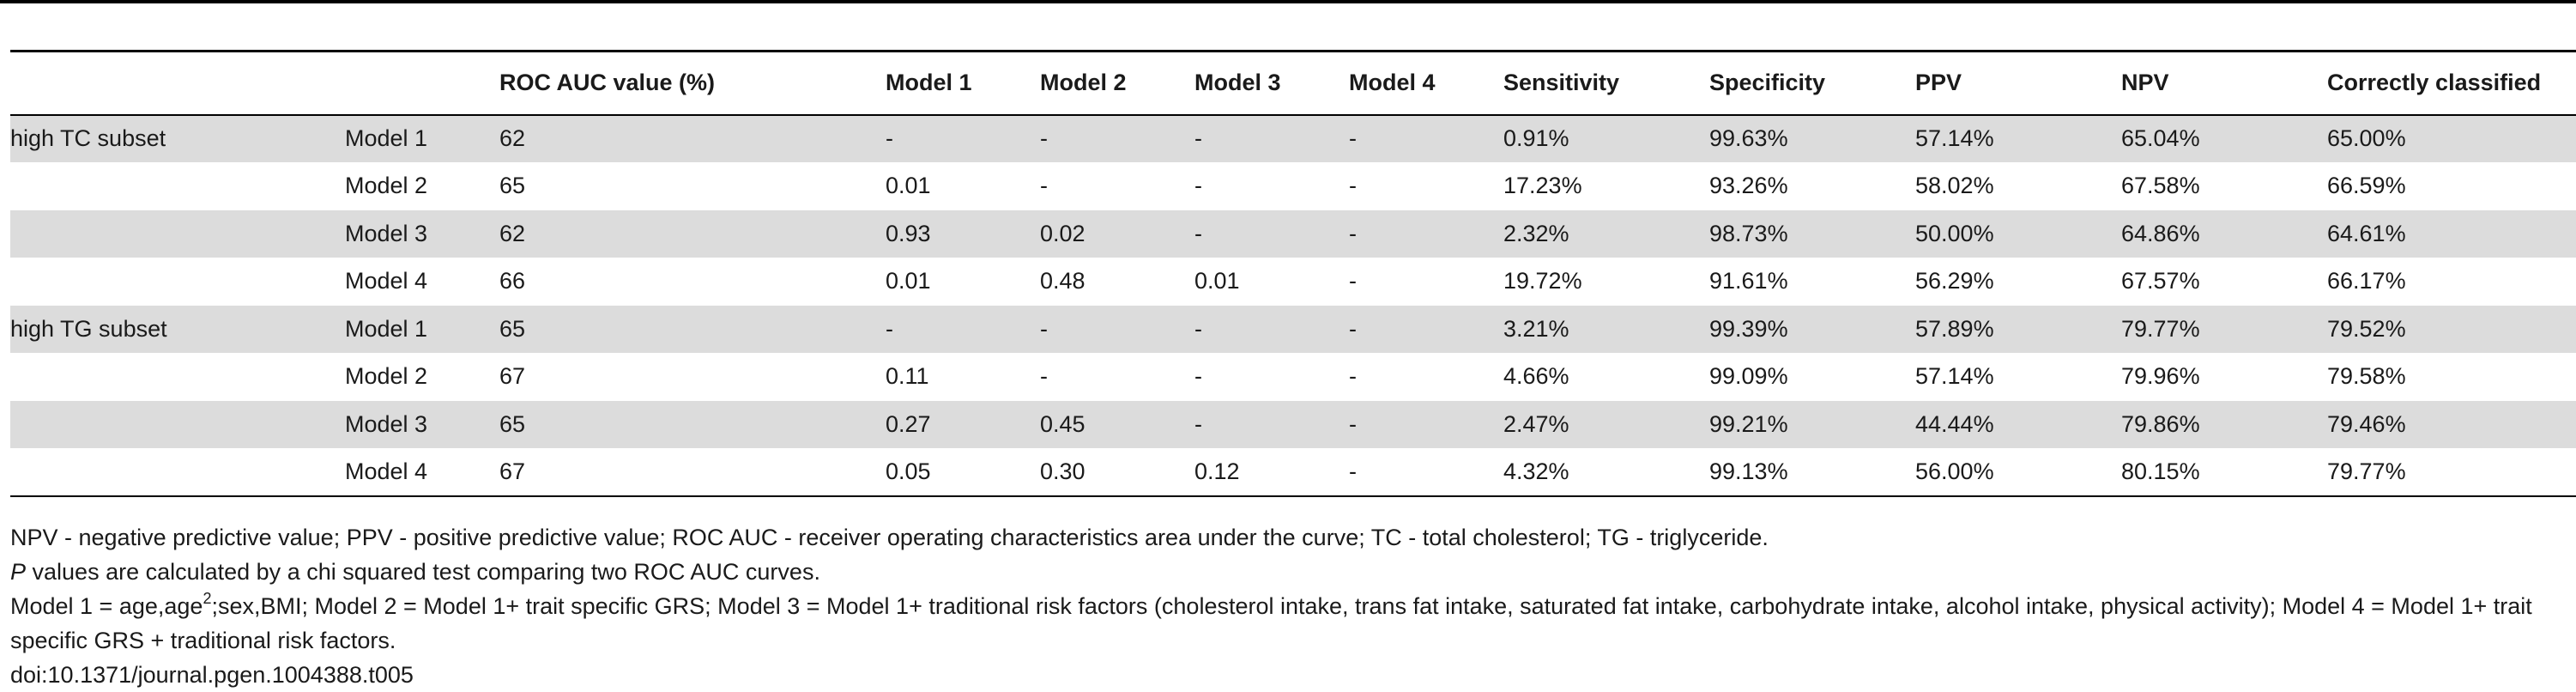 This screenshot has width=2576, height=692. I want to click on doi-line: doi:10.1371/journal.pgen.1004388.t005, so click(212, 675).